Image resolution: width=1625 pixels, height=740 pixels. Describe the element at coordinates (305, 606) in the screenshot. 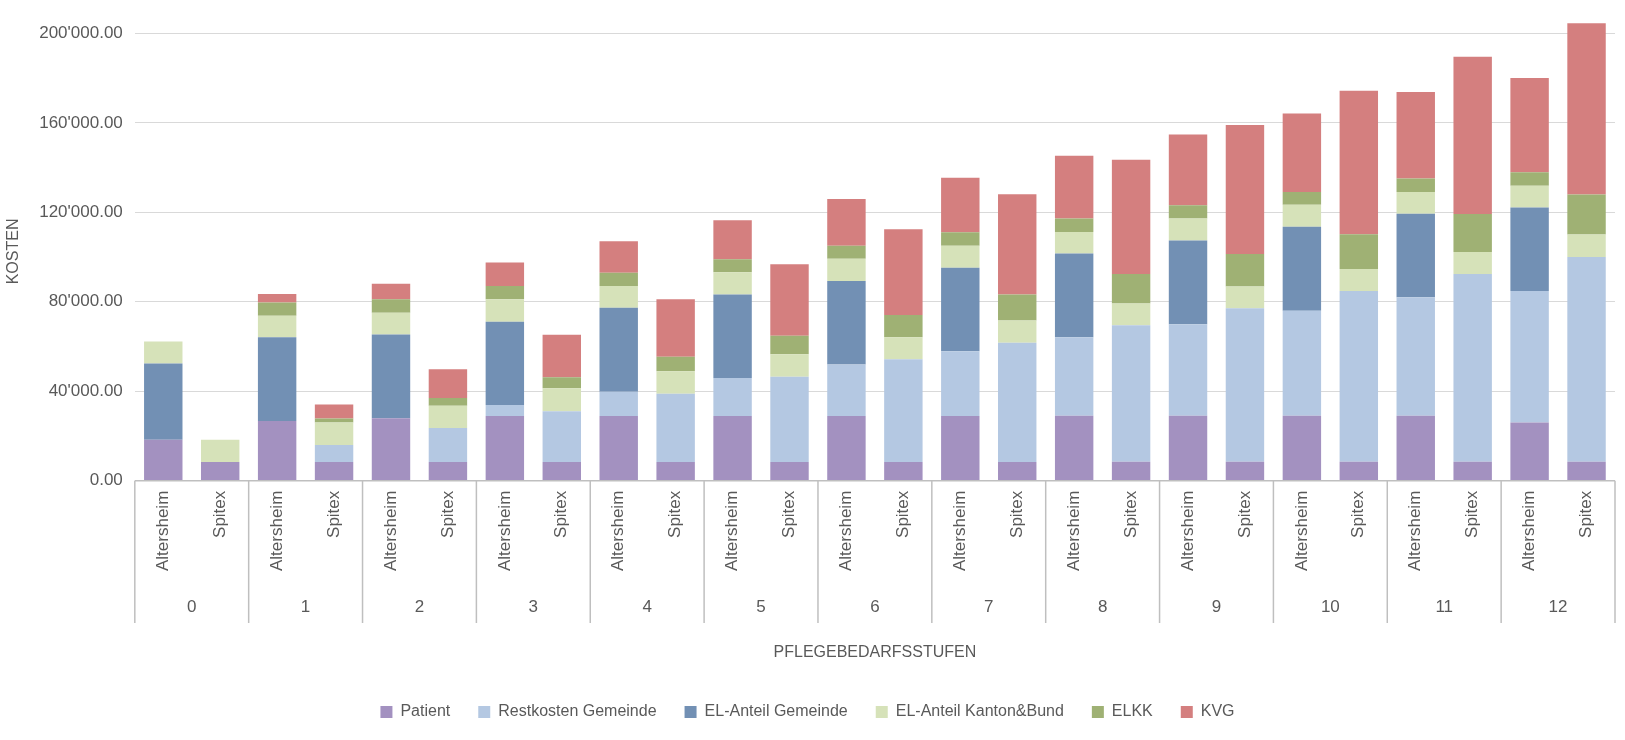

I see `text: 1` at that location.